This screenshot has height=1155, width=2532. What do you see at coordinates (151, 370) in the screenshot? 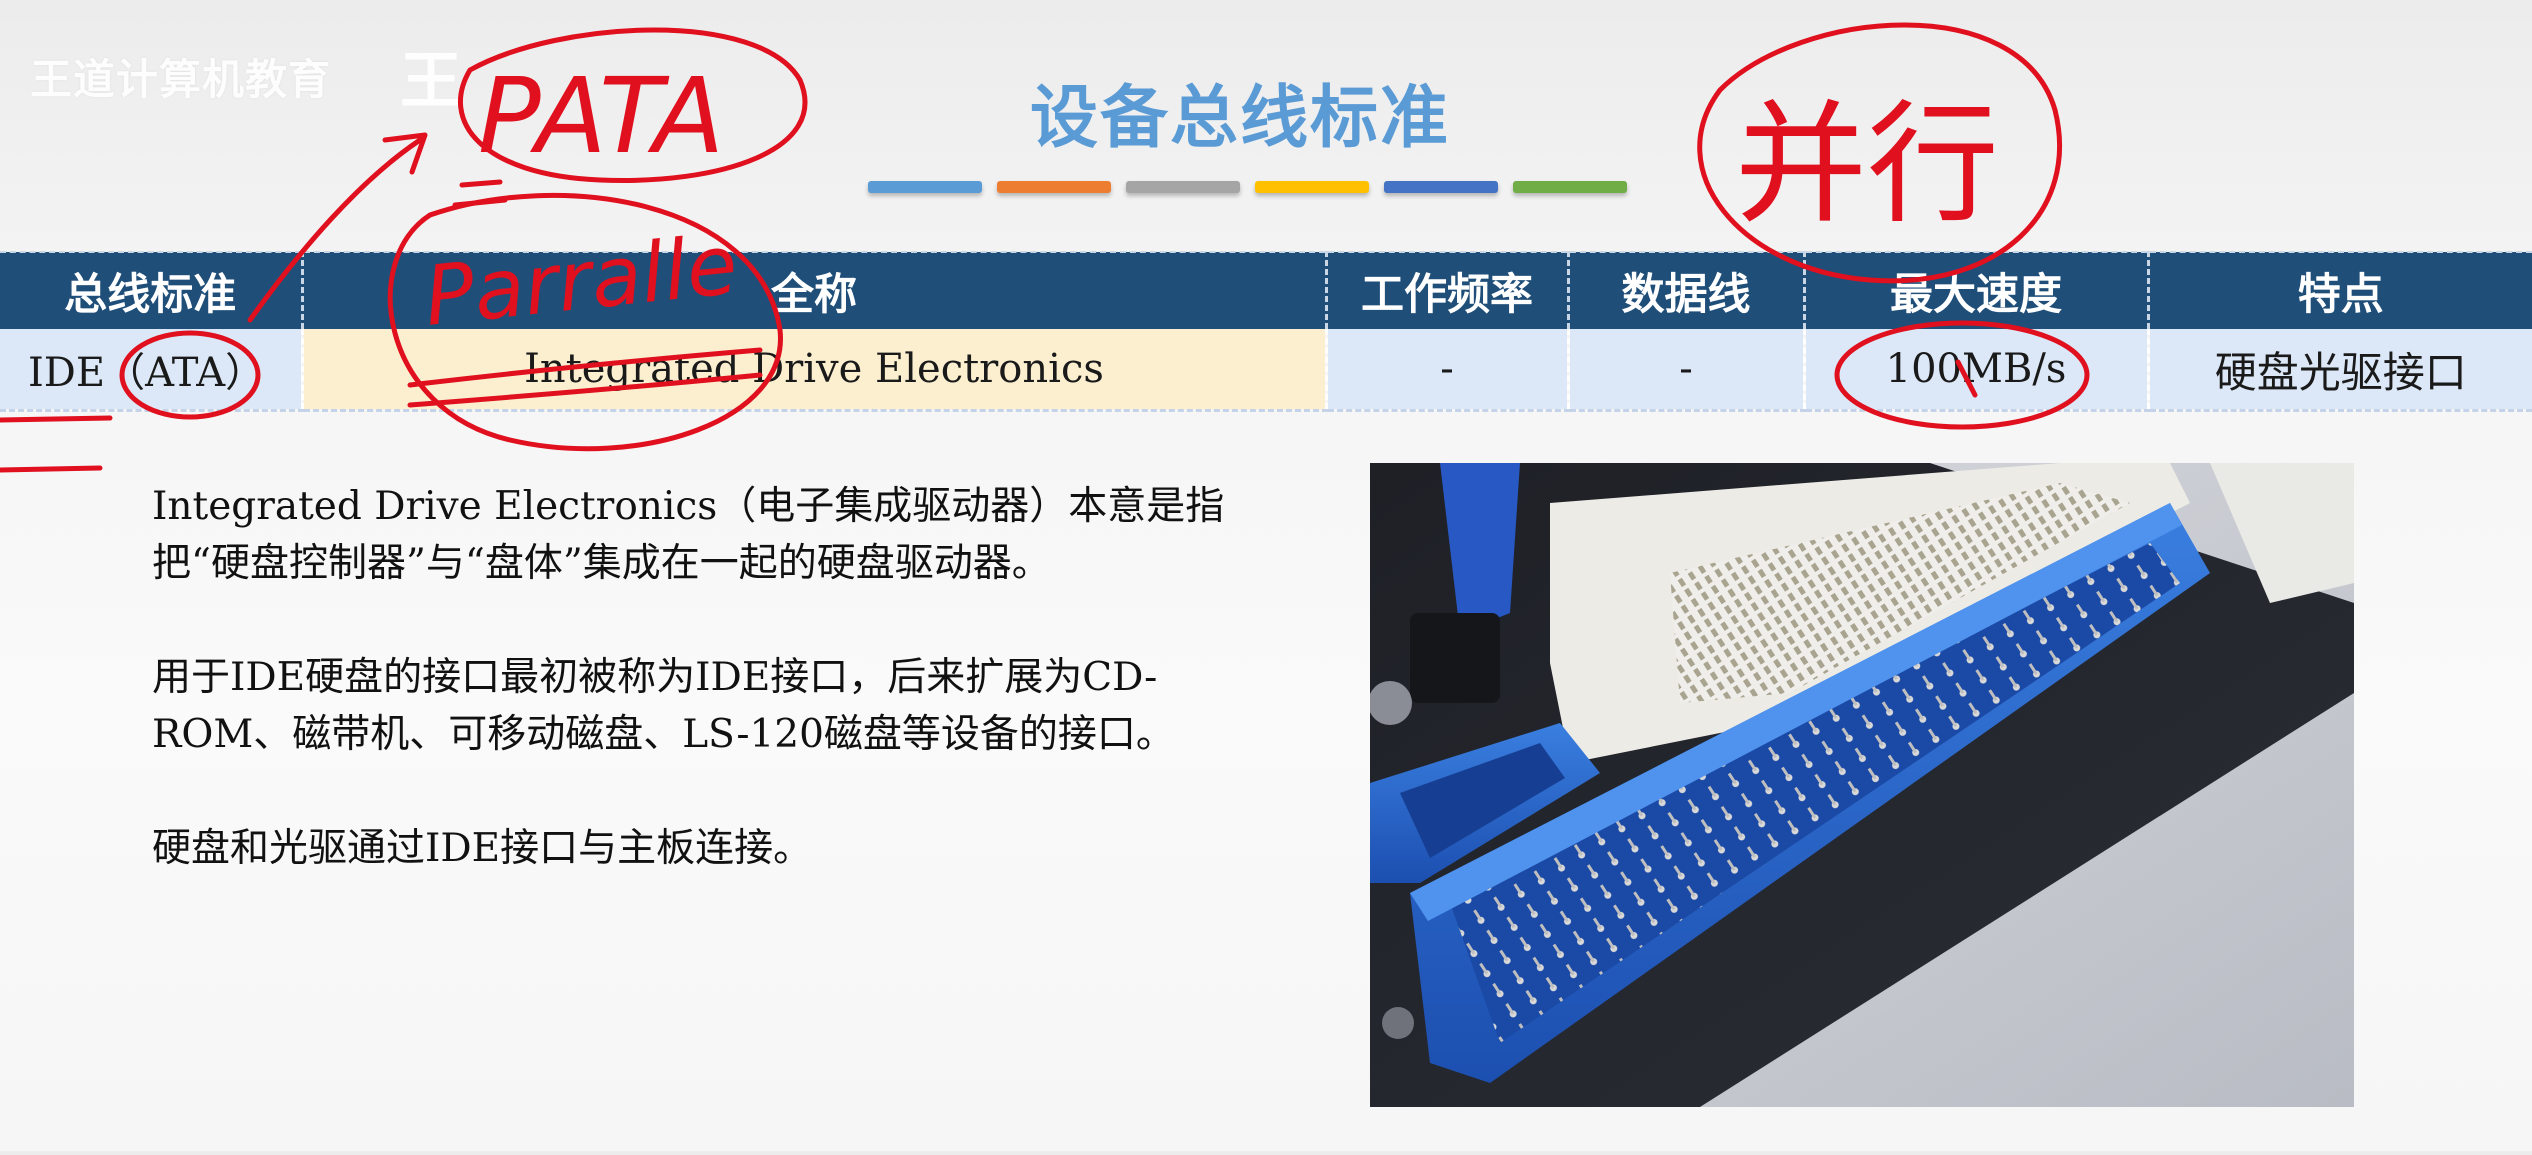
I see `cell-bus-standard: IDE（ATA）` at bounding box center [151, 370].